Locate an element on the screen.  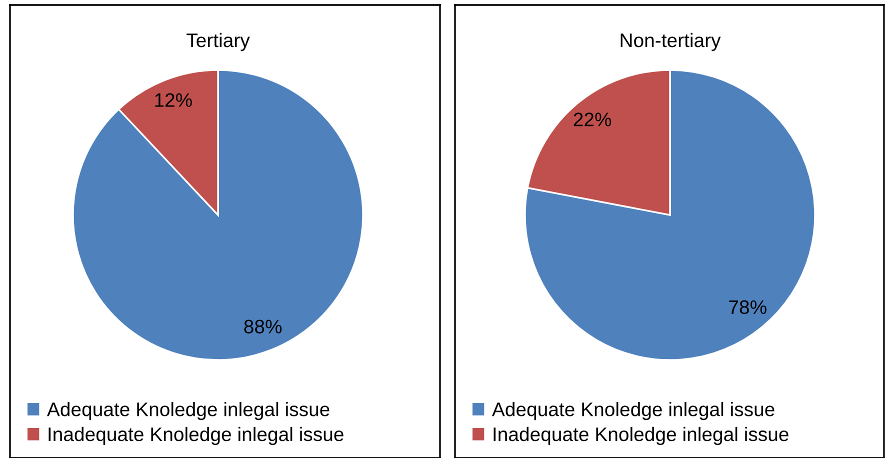
chart-title: Non-tertiary is located at coordinates (670, 42).